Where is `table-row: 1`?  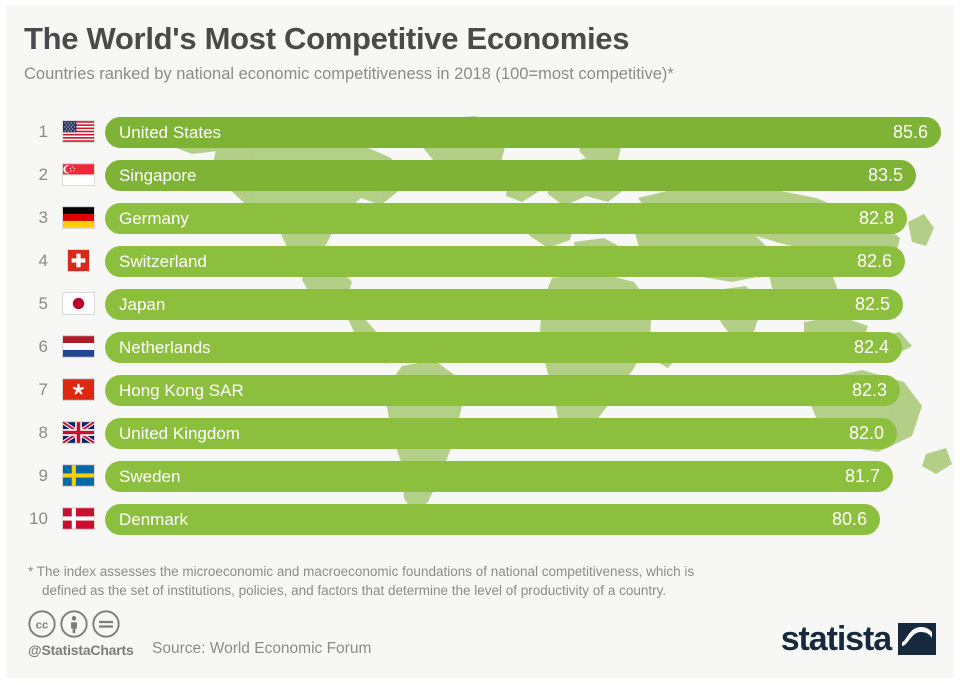 table-row: 1 is located at coordinates (480, 137).